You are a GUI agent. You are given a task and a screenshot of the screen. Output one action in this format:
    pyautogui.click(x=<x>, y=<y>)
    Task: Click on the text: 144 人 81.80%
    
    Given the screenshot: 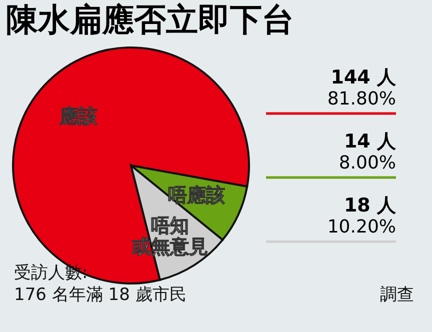 What is the action you would take?
    pyautogui.click(x=361, y=88)
    